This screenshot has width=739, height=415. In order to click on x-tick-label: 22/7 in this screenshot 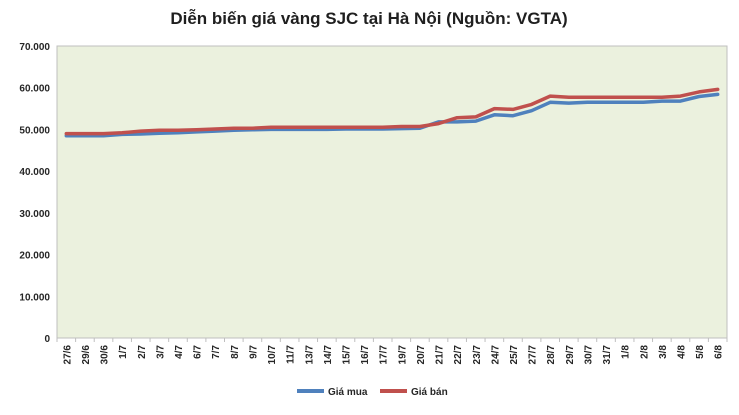, I will do `click(458, 355)`.